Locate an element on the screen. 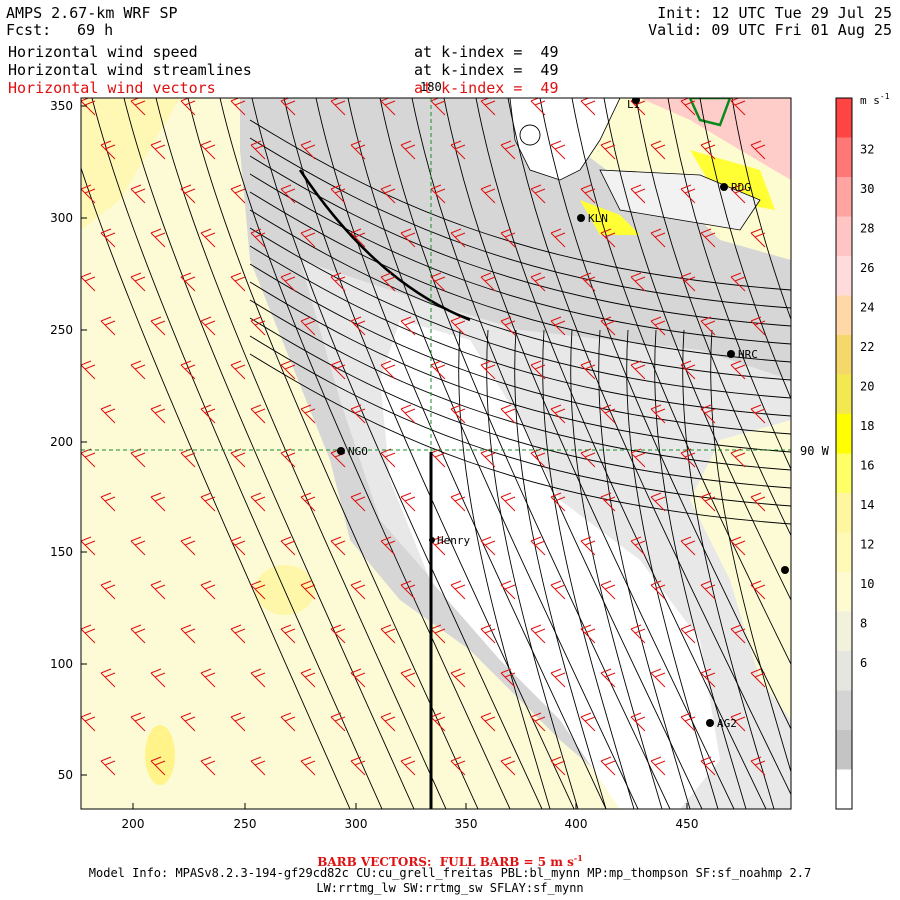 This screenshot has width=900, height=900. model-title: AMPS 2.67-km WRF SP is located at coordinates (92, 13).